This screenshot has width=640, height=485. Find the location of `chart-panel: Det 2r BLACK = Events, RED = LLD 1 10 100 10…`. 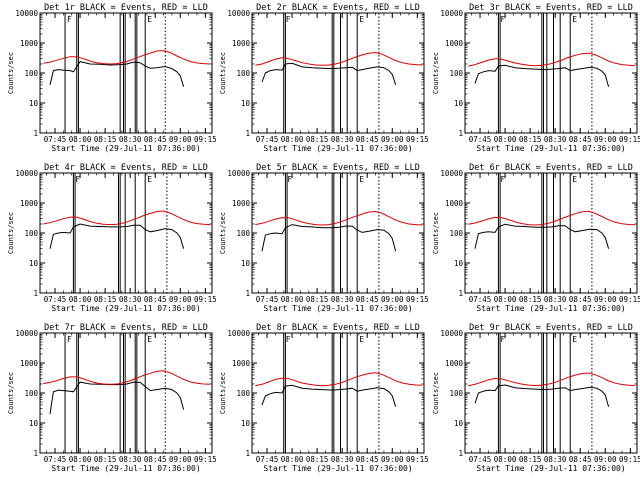

chart-panel: Det 2r BLACK = Events, RED = LLD 1 10 100 10… is located at coordinates (324, 78).